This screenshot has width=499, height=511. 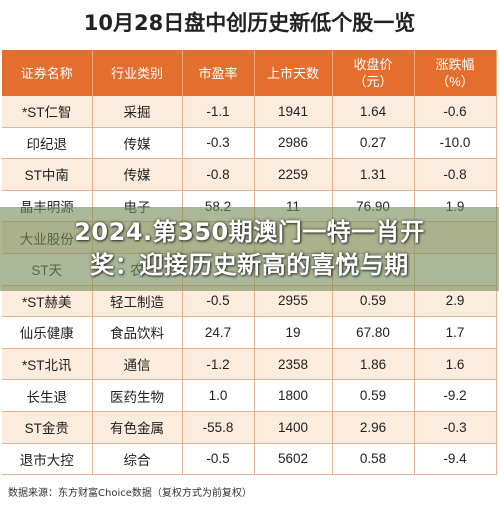 What do you see at coordinates (293, 73) in the screenshot?
I see `column-header: 上市天数` at bounding box center [293, 73].